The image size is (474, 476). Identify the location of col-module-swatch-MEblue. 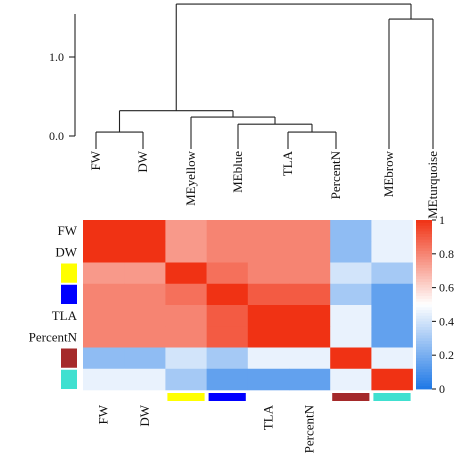
(227, 397).